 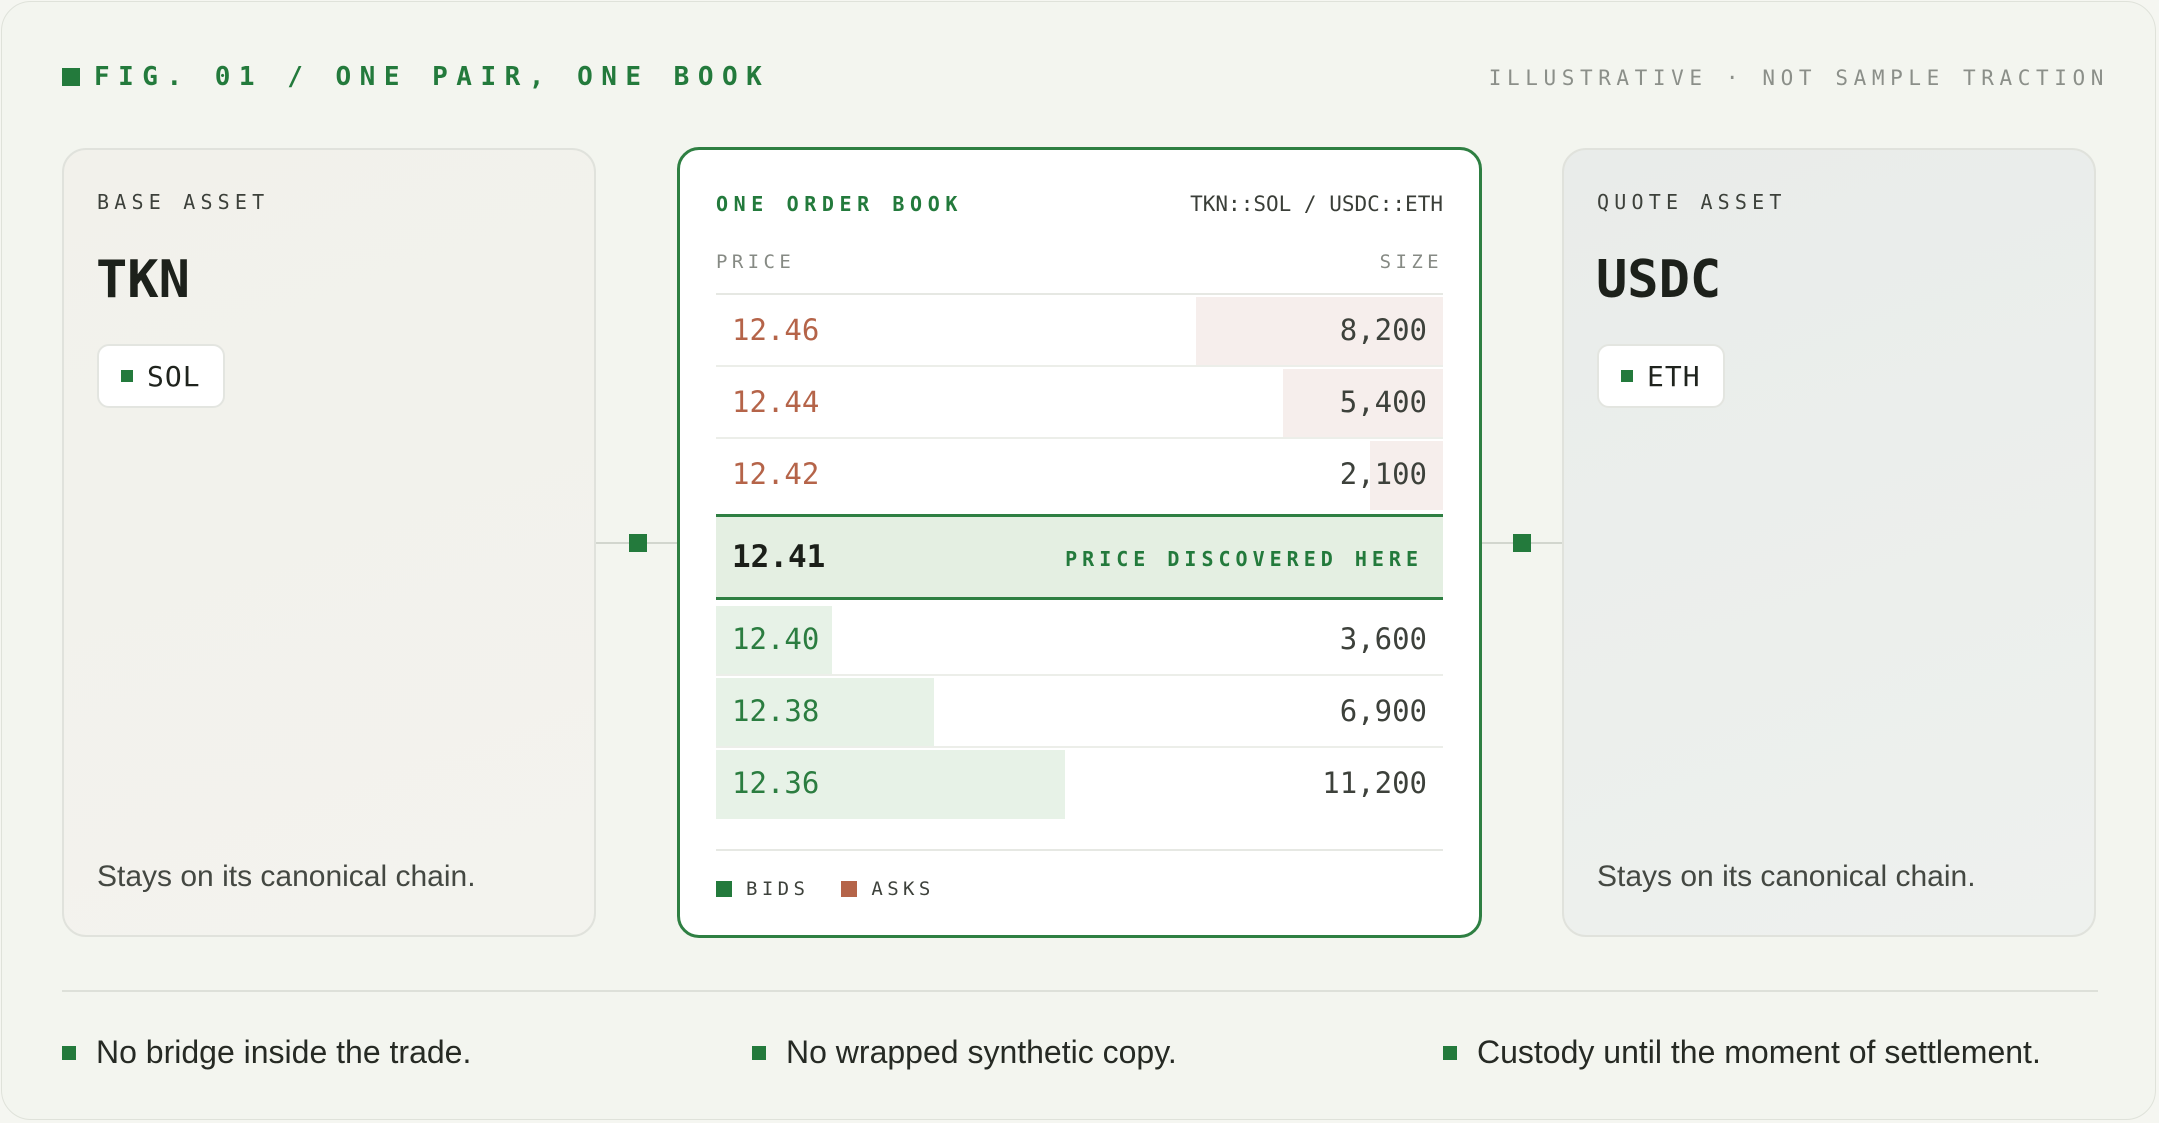 I want to click on figure-header: FIG. 01 / ONE PAIR, ONE BOOK, so click(x=416, y=77).